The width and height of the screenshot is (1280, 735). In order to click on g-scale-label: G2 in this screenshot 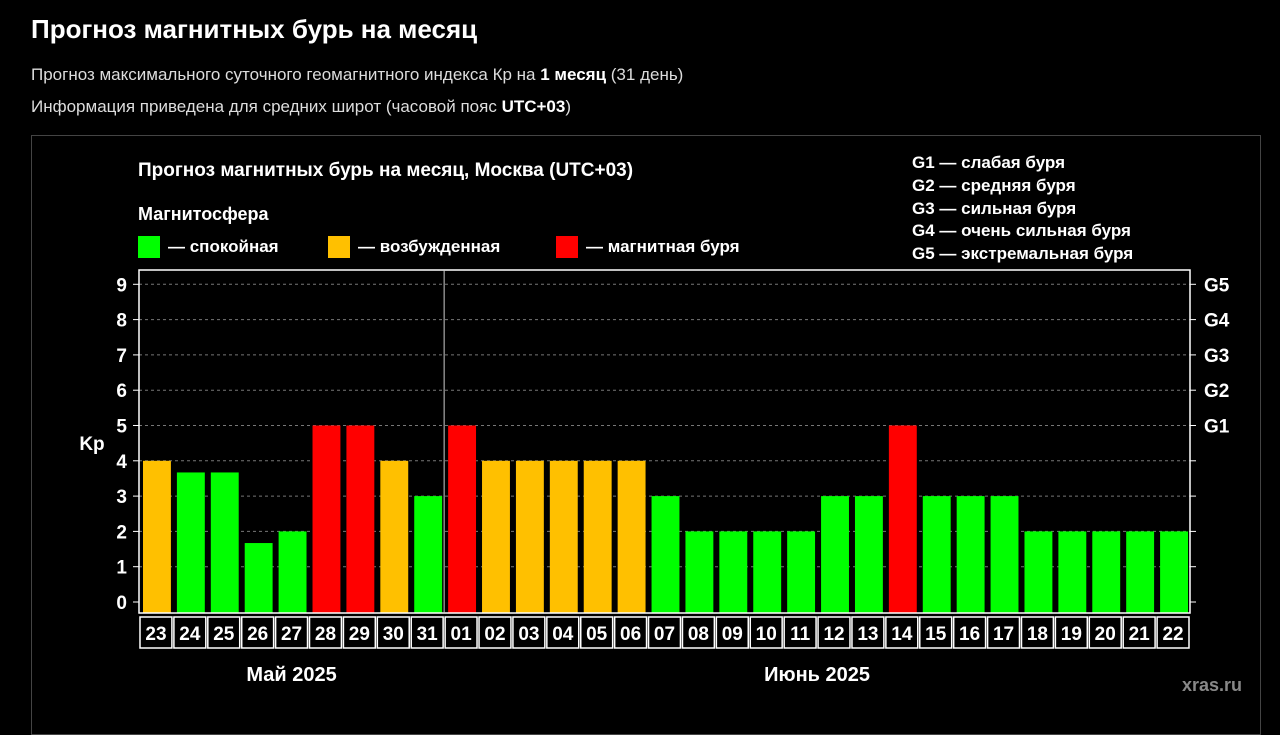, I will do `click(1216, 391)`.